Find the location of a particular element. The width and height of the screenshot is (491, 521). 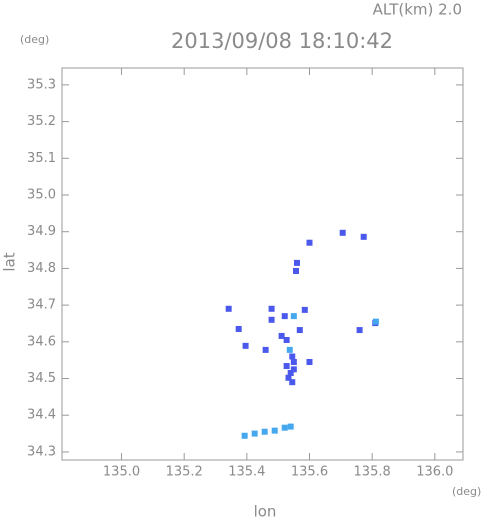

y-tick-label: 35.3 is located at coordinates (41, 84).